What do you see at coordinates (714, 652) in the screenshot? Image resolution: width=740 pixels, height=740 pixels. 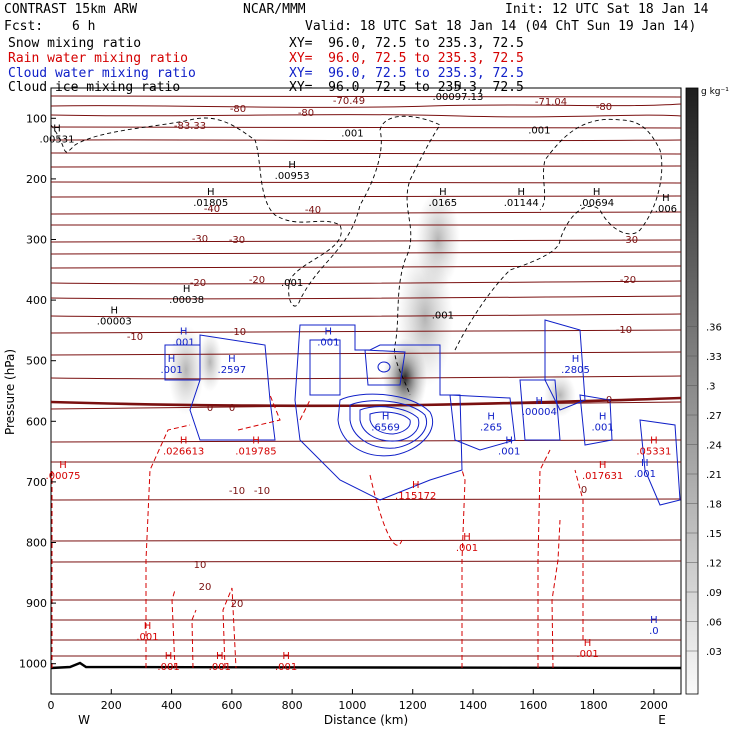 I see `colorbar-level-label: .03` at bounding box center [714, 652].